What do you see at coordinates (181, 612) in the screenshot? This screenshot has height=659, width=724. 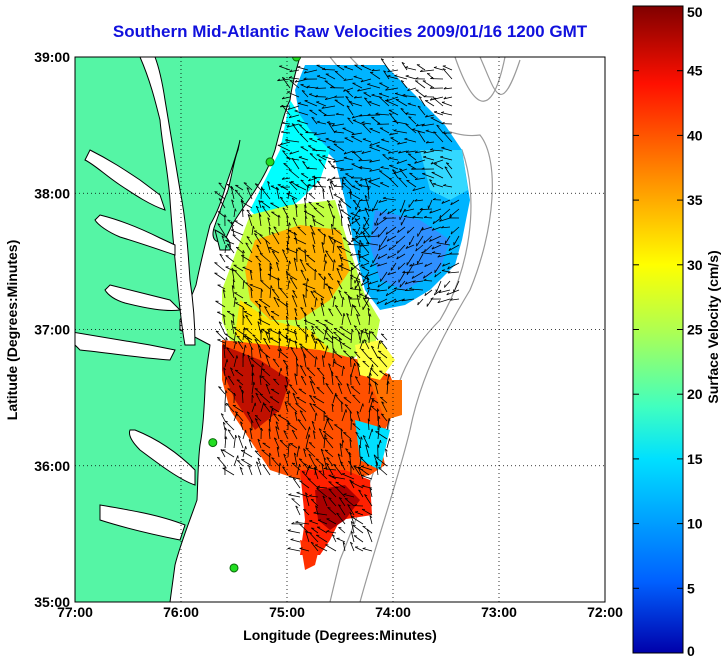 I see `x-tick-label: 76:00` at bounding box center [181, 612].